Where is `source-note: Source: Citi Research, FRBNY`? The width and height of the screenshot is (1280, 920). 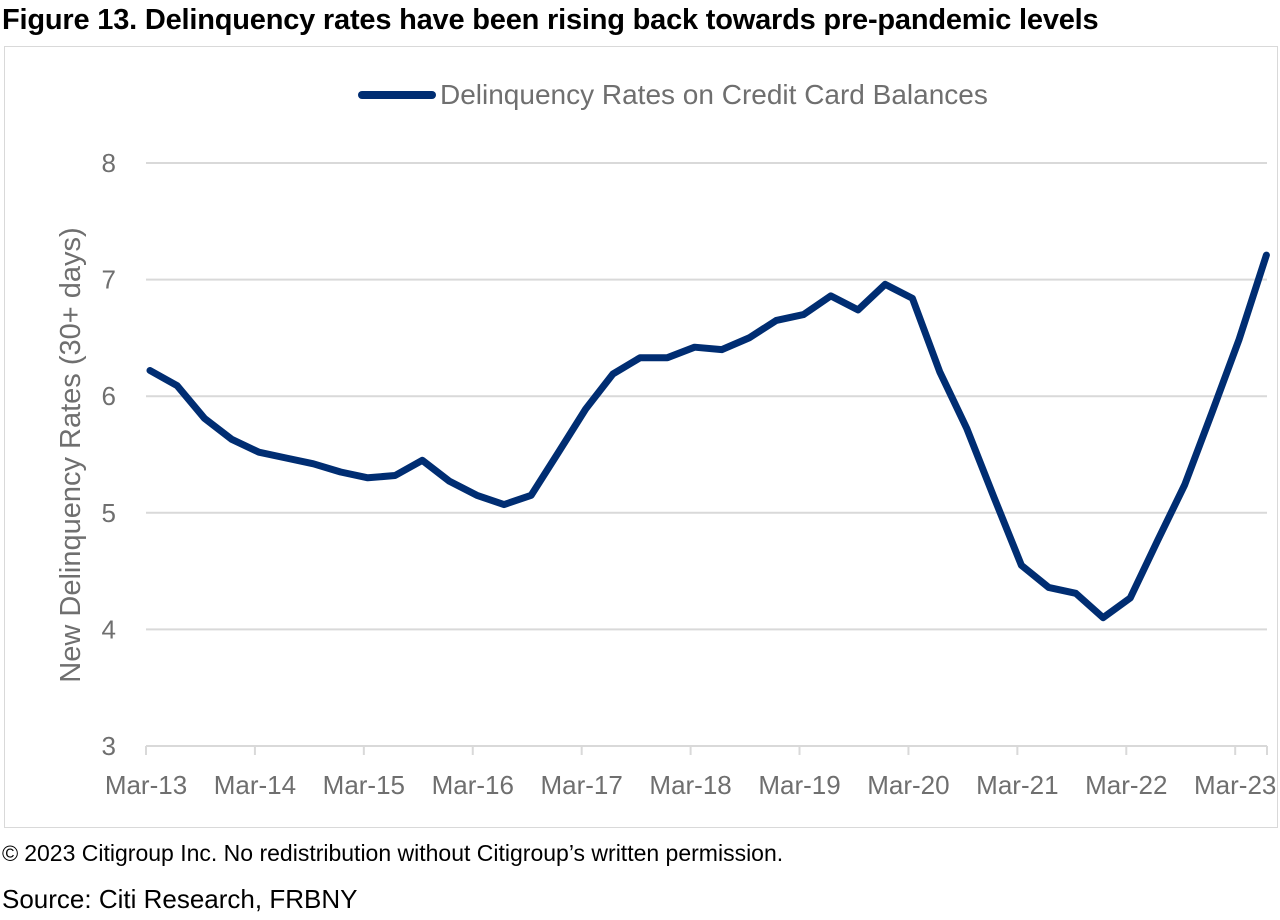 source-note: Source: Citi Research, FRBNY is located at coordinates (180, 899).